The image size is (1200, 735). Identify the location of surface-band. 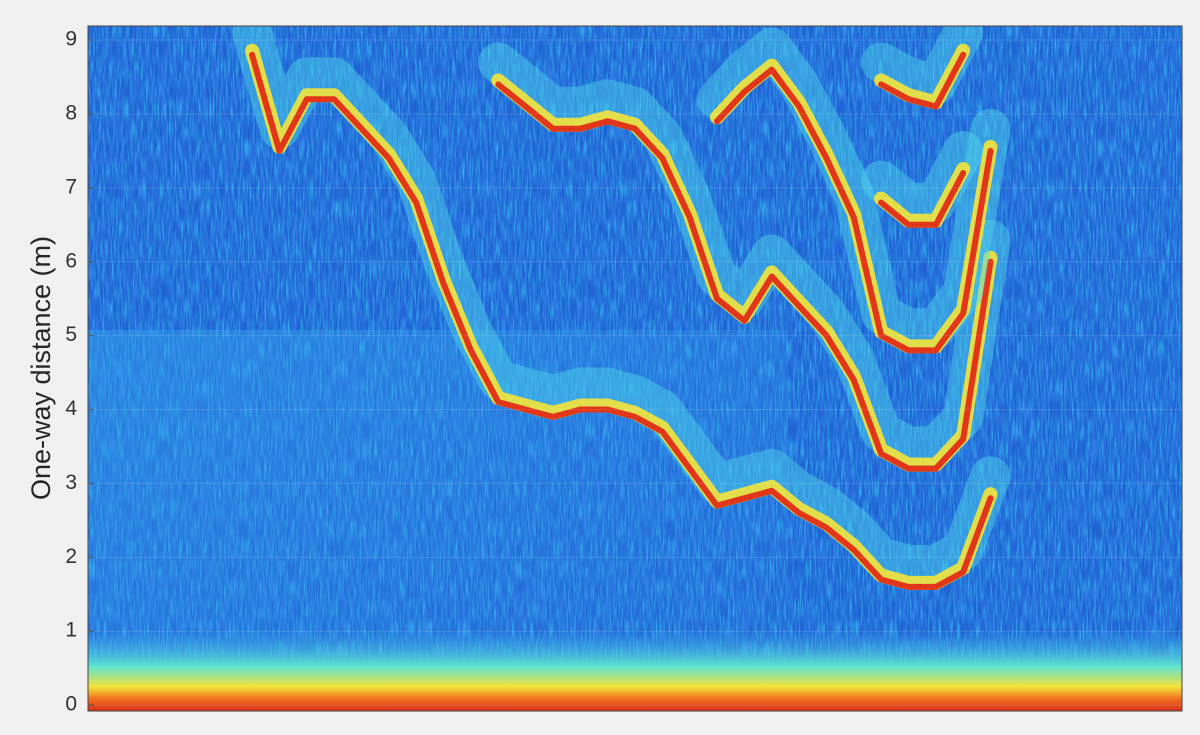
(635, 670).